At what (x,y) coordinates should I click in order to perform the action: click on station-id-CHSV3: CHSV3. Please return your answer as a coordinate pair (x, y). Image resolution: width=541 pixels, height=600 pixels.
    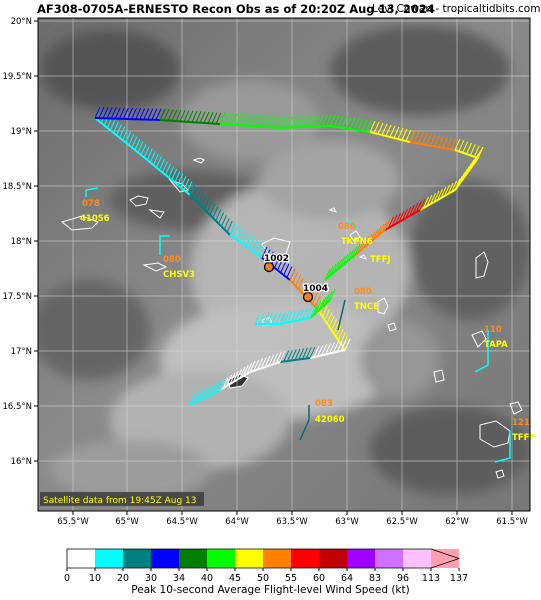
    Looking at the image, I should click on (179, 275).